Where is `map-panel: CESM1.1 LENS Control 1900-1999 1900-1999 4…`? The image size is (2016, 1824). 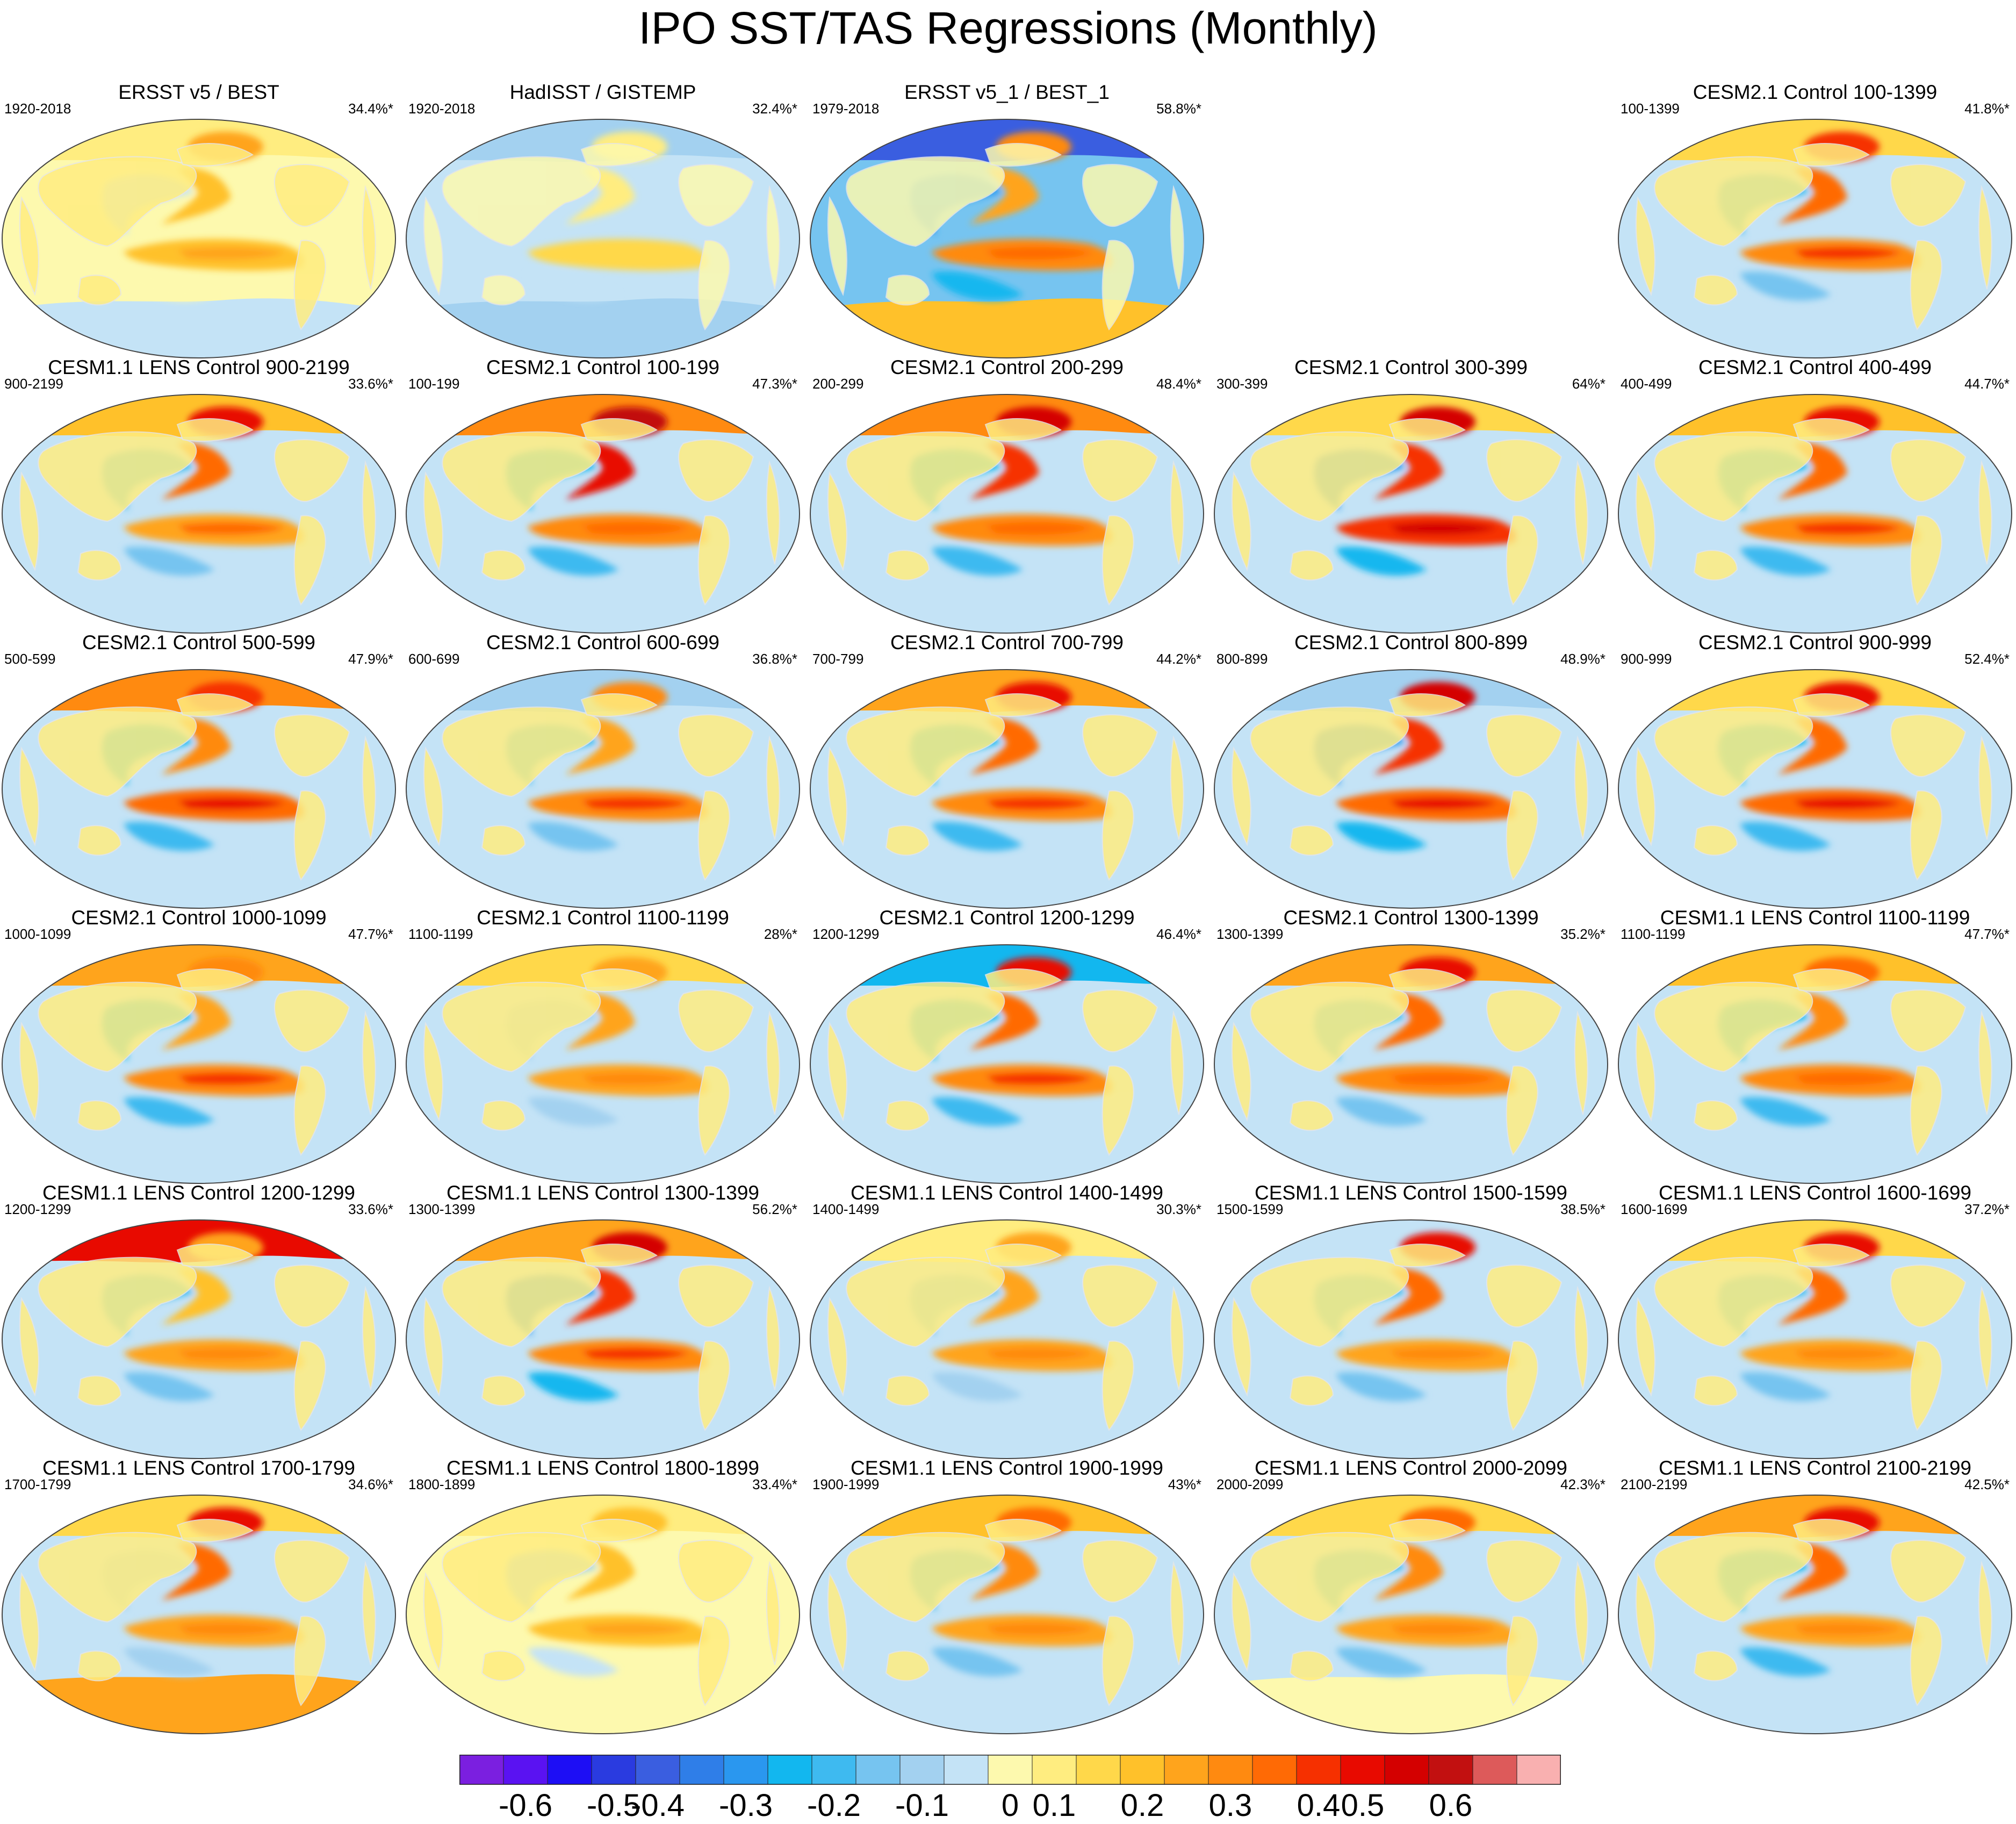
map-panel: CESM1.1 LENS Control 1900-1999 1900-1999 4… is located at coordinates (1007, 1596).